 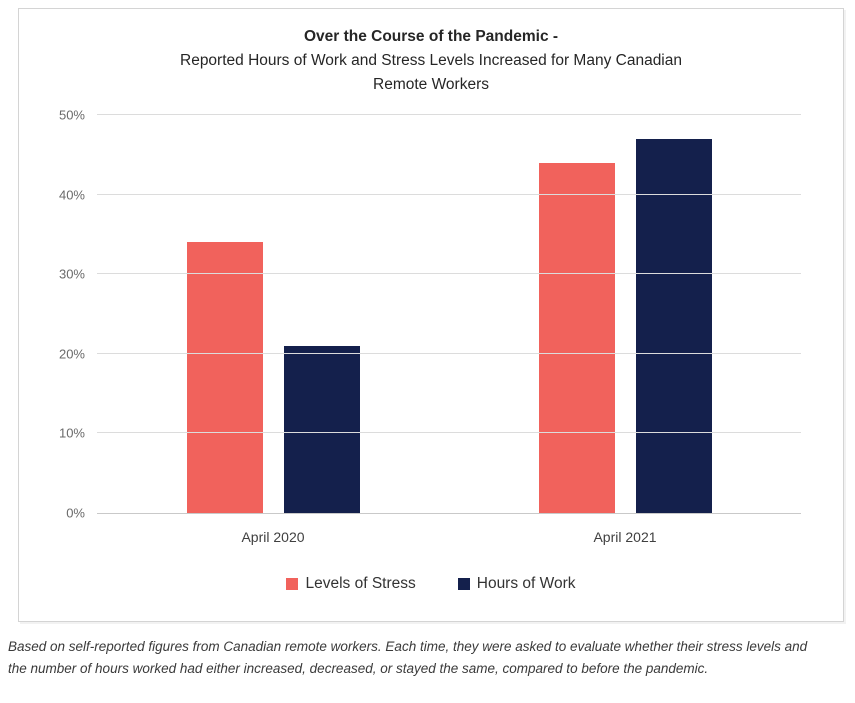 What do you see at coordinates (71, 354) in the screenshot?
I see `y-tick-label: 20%` at bounding box center [71, 354].